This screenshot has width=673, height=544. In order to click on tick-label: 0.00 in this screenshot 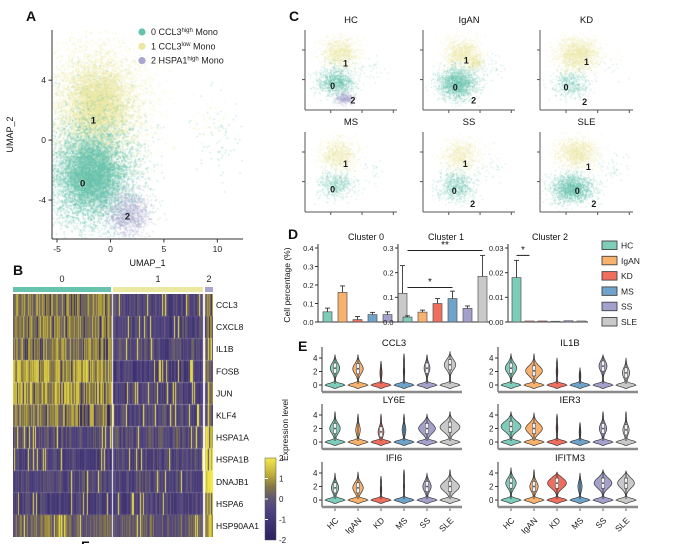, I will do `click(496, 322)`.